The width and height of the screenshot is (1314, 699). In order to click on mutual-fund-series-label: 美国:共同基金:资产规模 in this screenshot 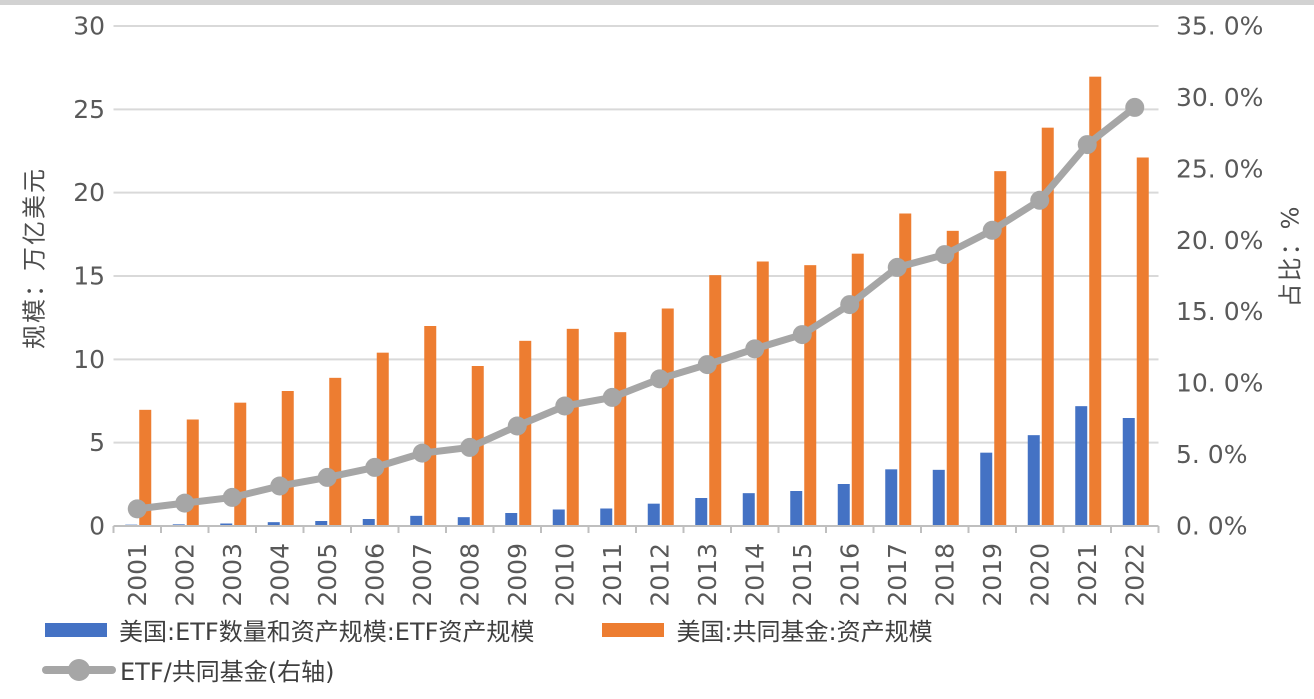, I will do `click(804, 632)`.